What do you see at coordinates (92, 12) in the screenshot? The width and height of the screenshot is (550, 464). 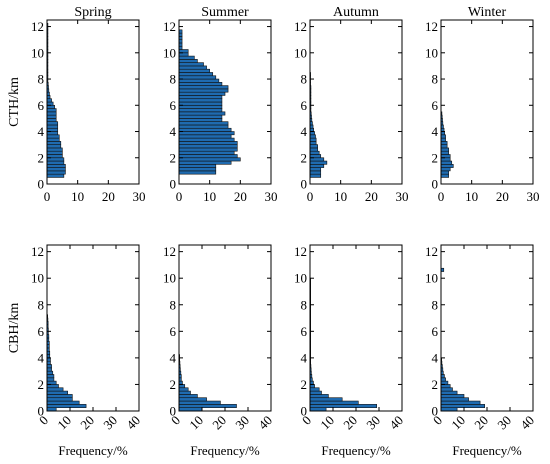 I see `panel-title-spring: Spring` at bounding box center [92, 12].